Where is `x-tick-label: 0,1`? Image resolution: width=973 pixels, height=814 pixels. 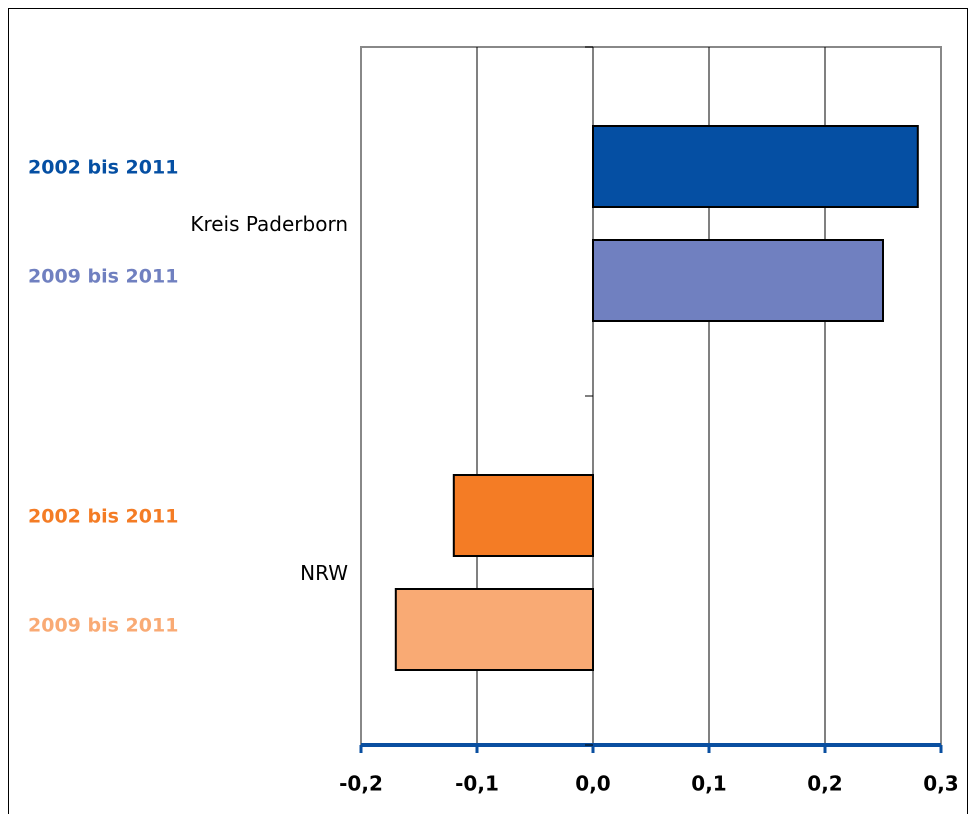 x-tick-label: 0,1 is located at coordinates (708, 784).